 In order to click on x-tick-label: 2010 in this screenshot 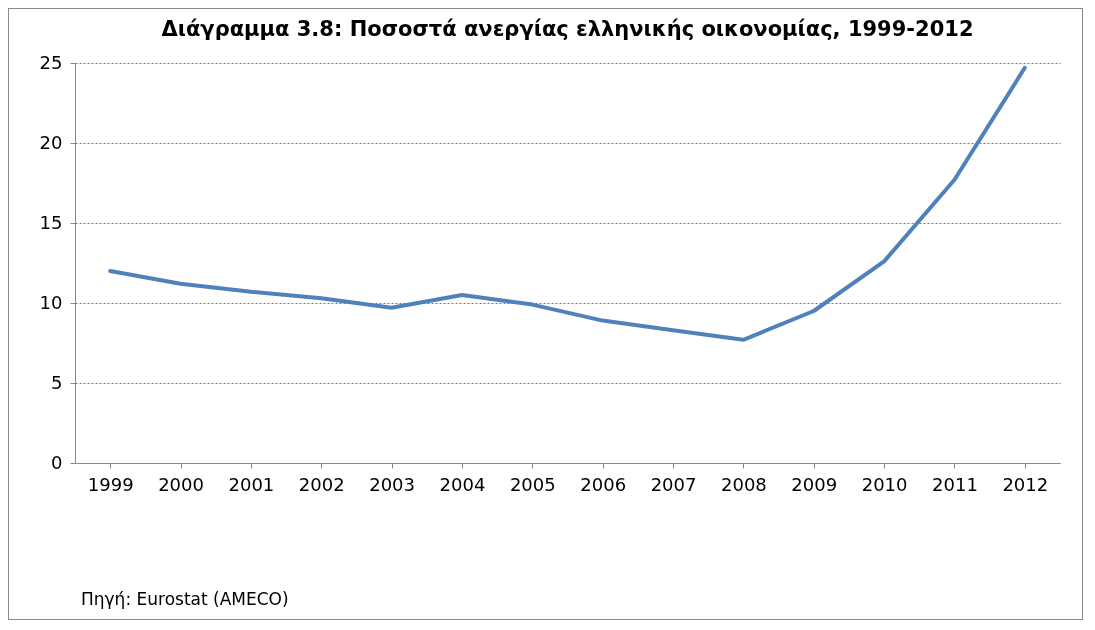, I will do `click(884, 484)`.